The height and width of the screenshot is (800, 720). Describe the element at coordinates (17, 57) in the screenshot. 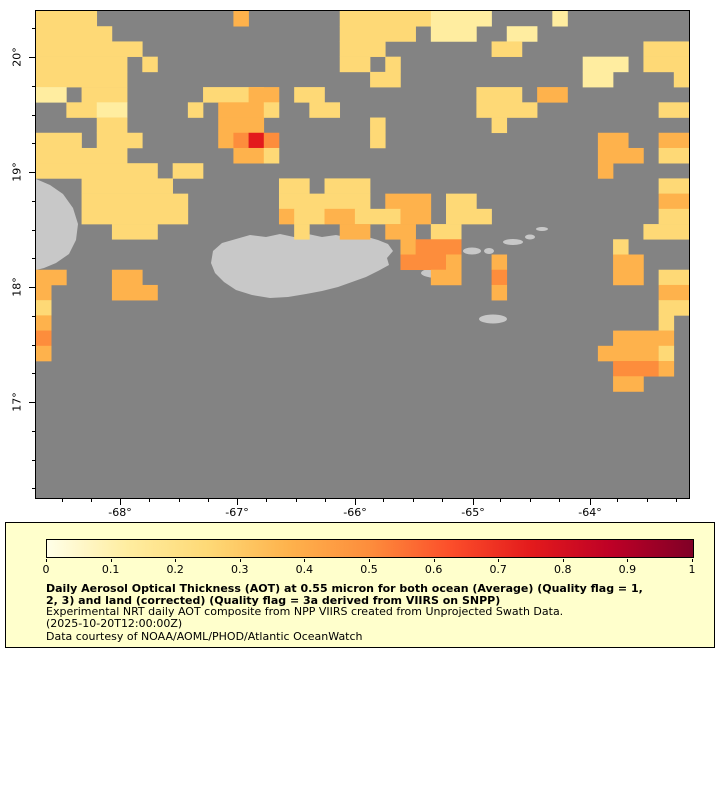

I see `y-axis-tick-label: 20°` at that location.